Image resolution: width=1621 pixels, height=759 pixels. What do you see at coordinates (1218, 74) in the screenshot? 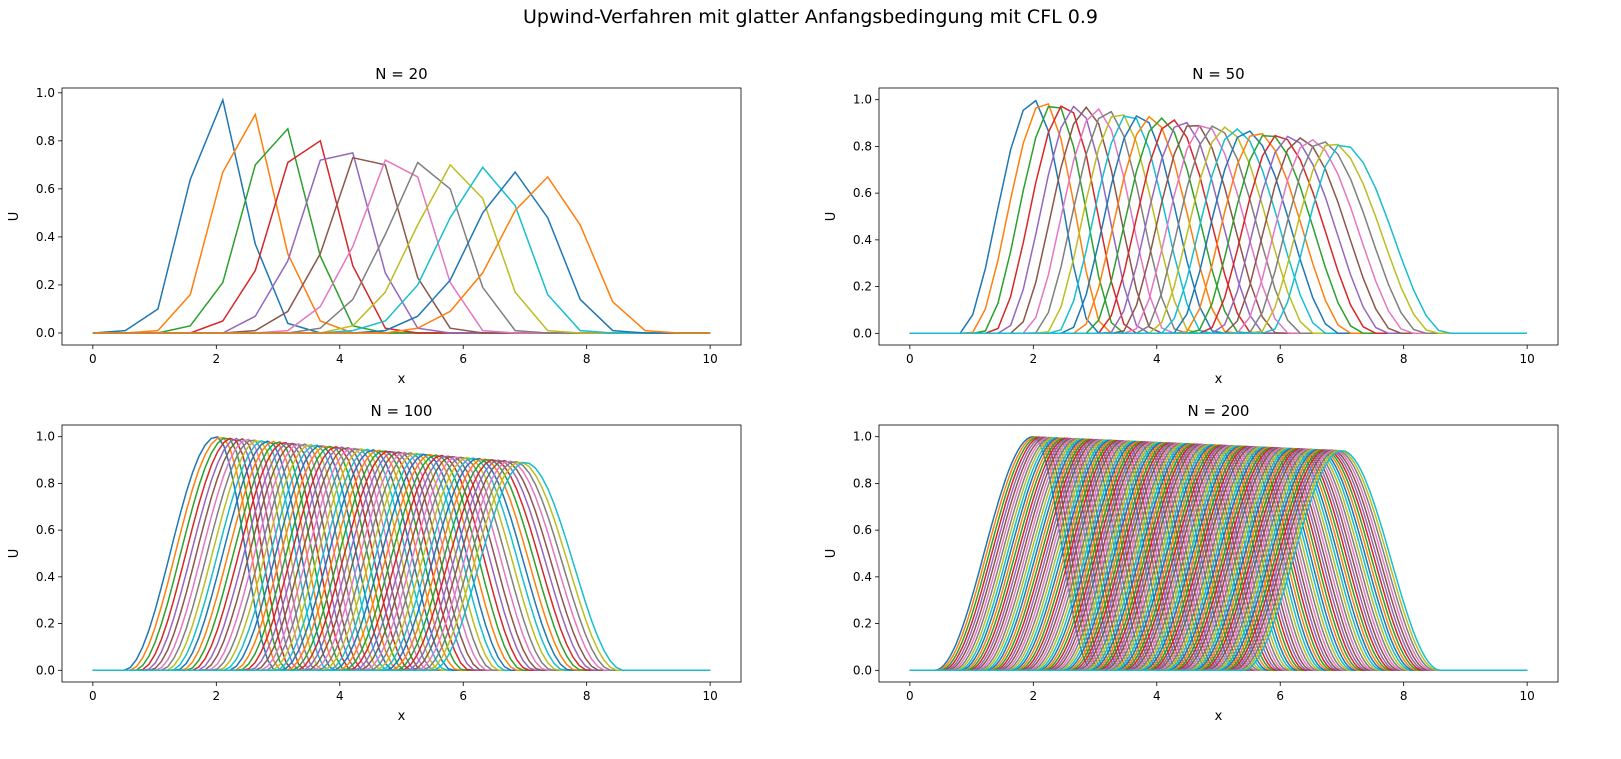
I see `subplot-title: N = 50` at bounding box center [1218, 74].